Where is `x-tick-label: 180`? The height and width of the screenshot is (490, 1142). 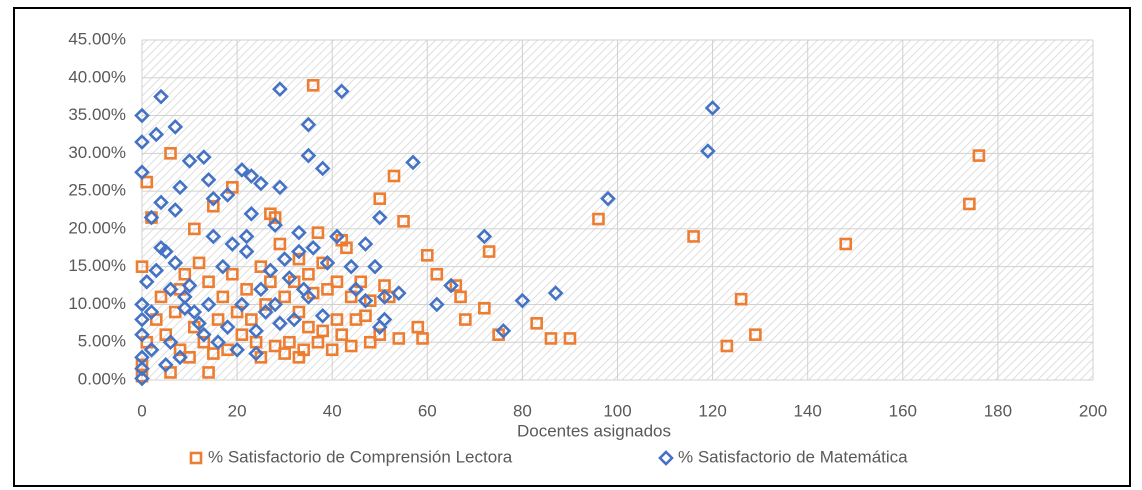 x-tick-label: 180 is located at coordinates (998, 410).